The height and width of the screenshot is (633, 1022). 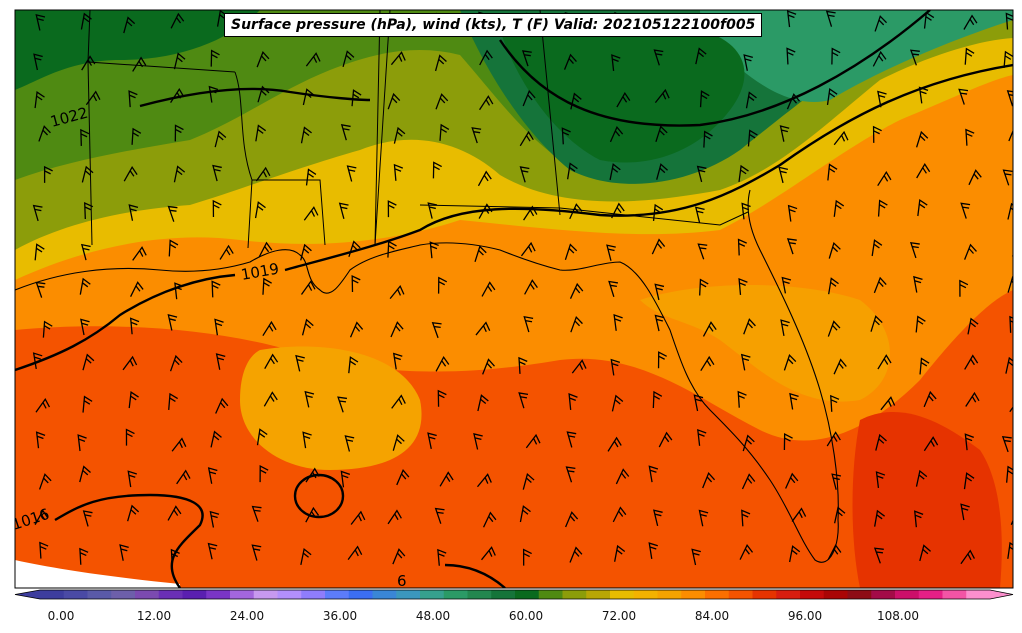 I want to click on colorbar-extend-low, so click(x=27, y=594).